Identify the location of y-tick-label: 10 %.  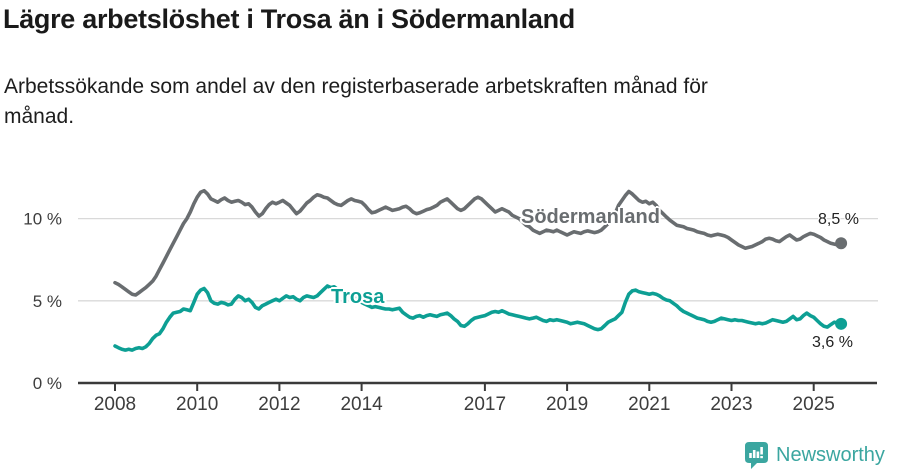
(42, 219).